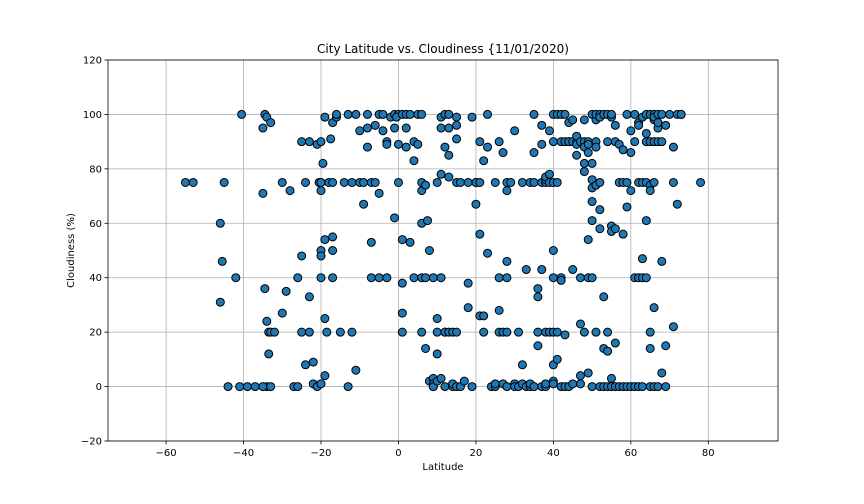 This screenshot has width=864, height=504. I want to click on x-tick-label: −20, so click(320, 453).